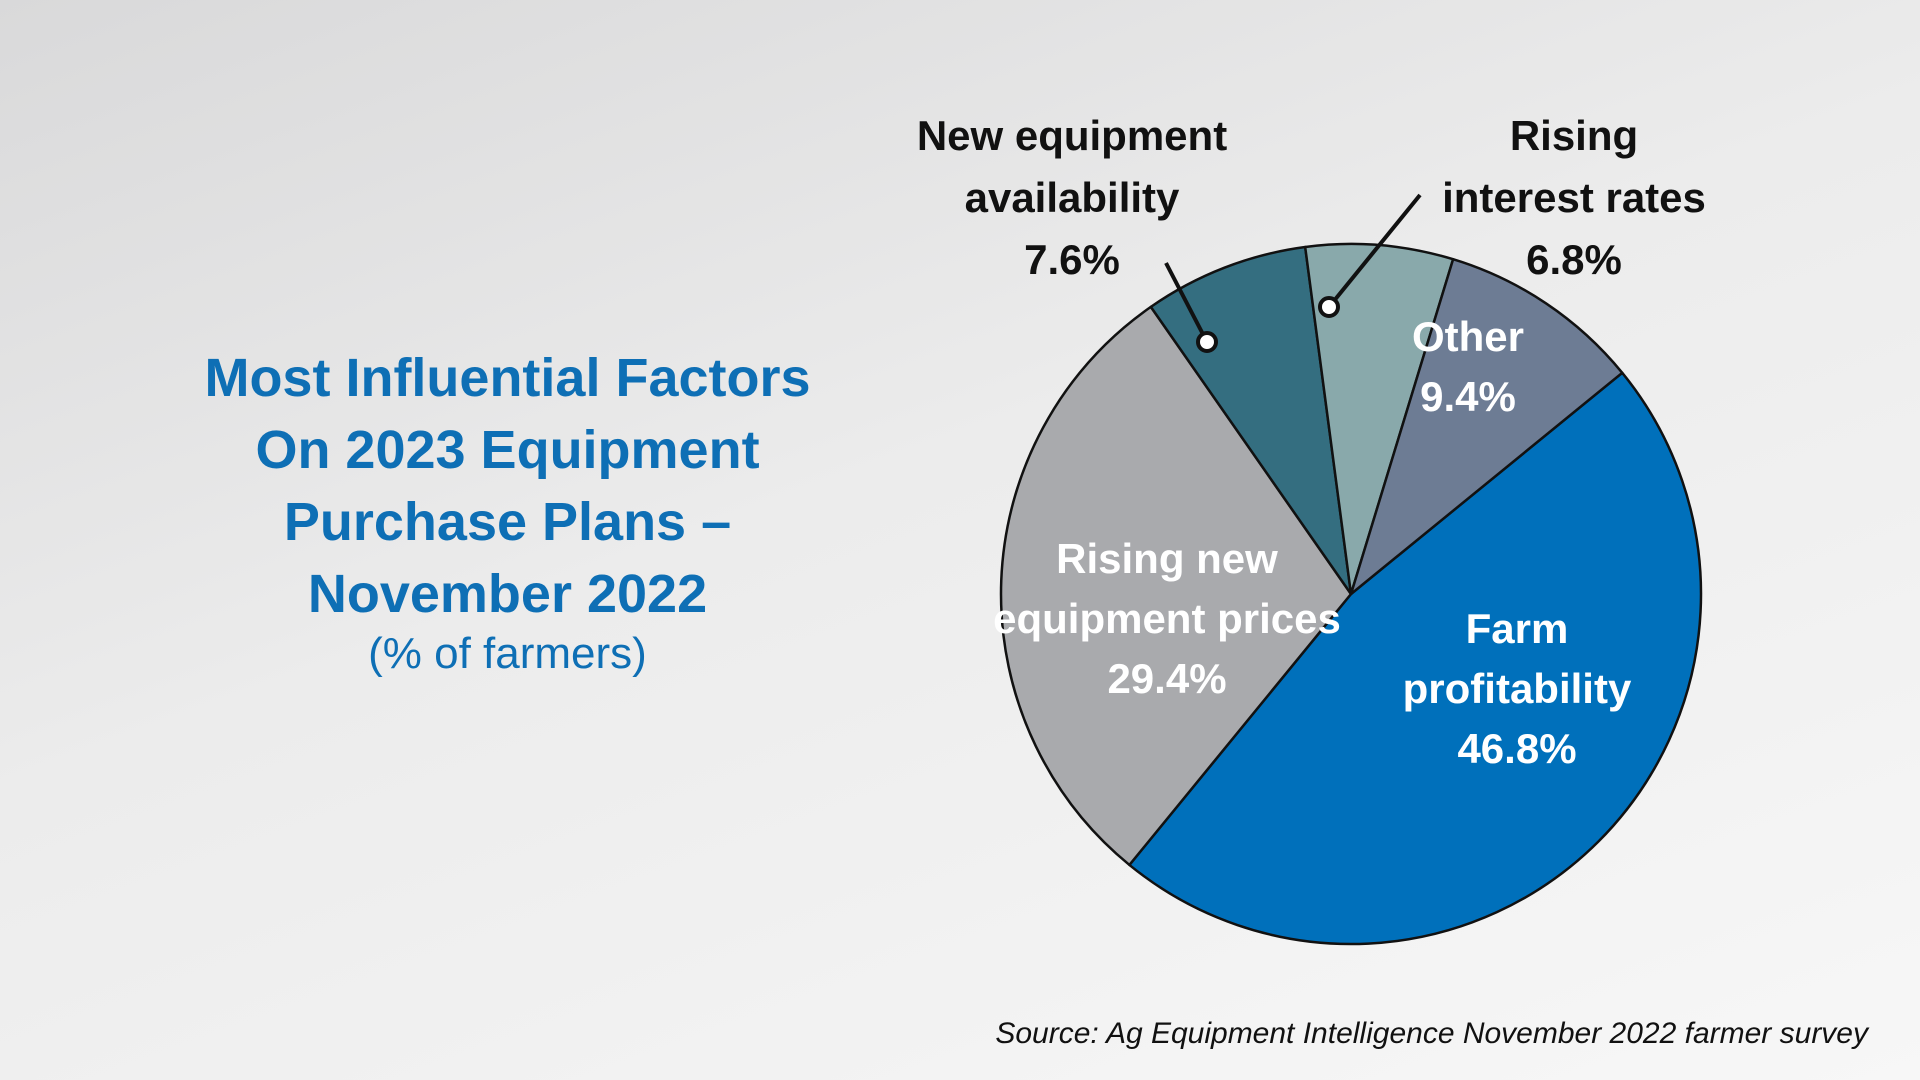 The height and width of the screenshot is (1080, 1920). Describe the element at coordinates (507, 450) in the screenshot. I see `chart-title-line-2: On 2023 Equipment` at that location.